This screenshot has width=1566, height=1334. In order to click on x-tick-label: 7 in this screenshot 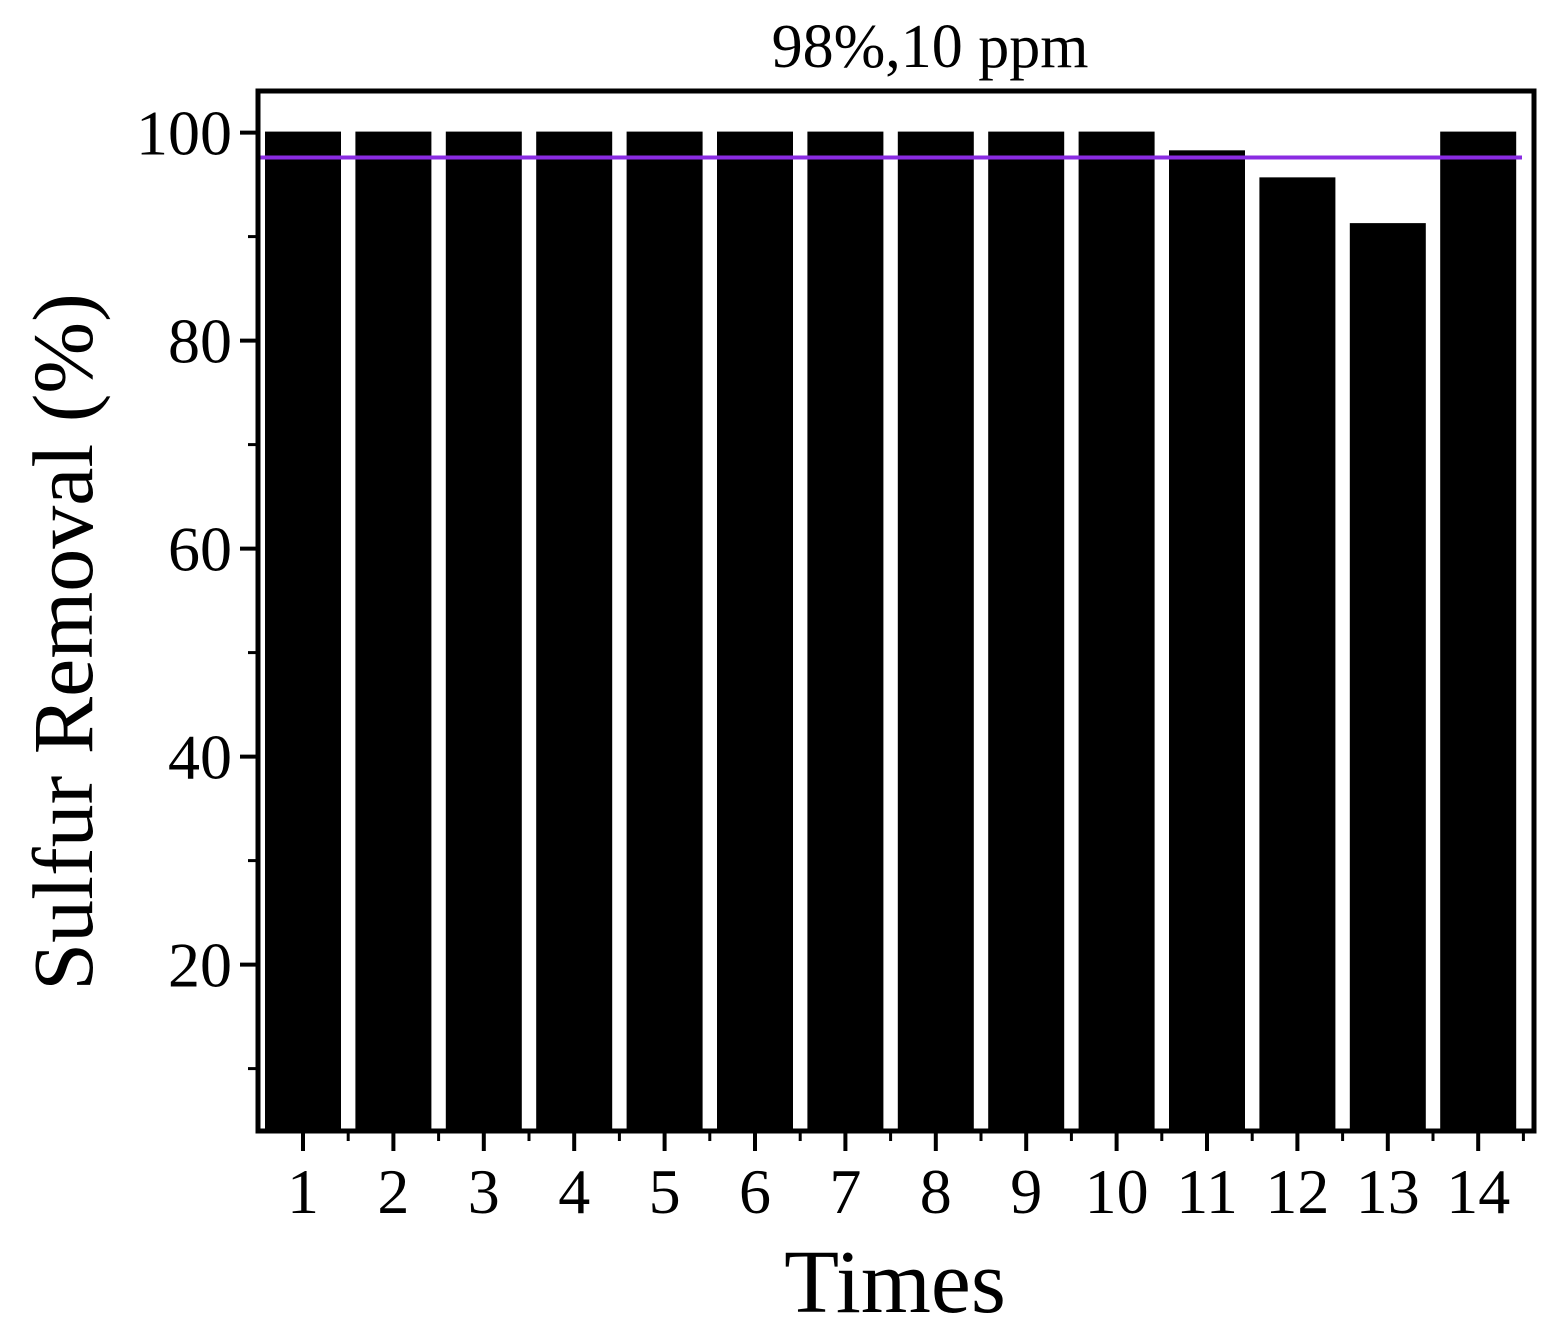, I will do `click(845, 1191)`.